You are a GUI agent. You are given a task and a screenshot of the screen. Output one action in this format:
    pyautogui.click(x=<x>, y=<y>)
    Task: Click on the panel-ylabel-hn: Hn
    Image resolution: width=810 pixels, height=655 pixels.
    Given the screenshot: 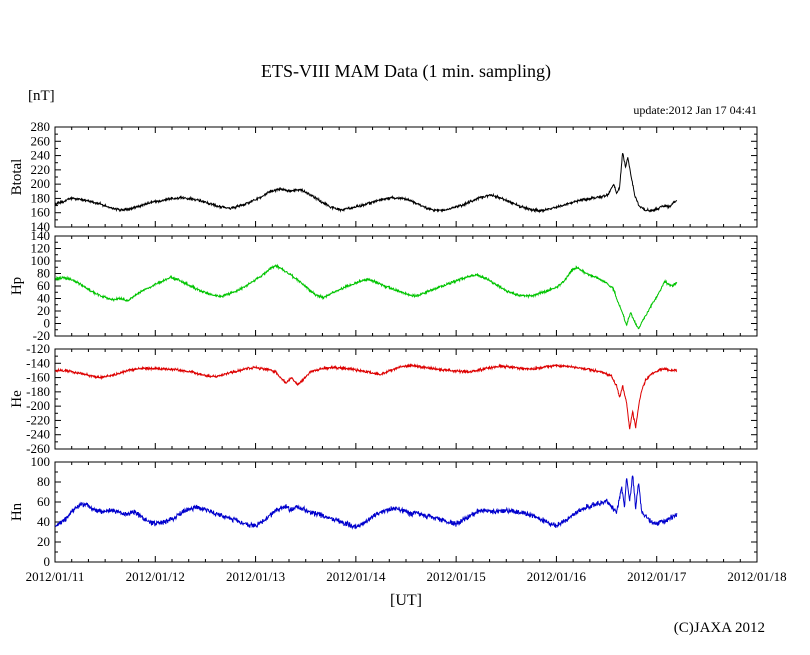 What is the action you would take?
    pyautogui.click(x=17, y=511)
    